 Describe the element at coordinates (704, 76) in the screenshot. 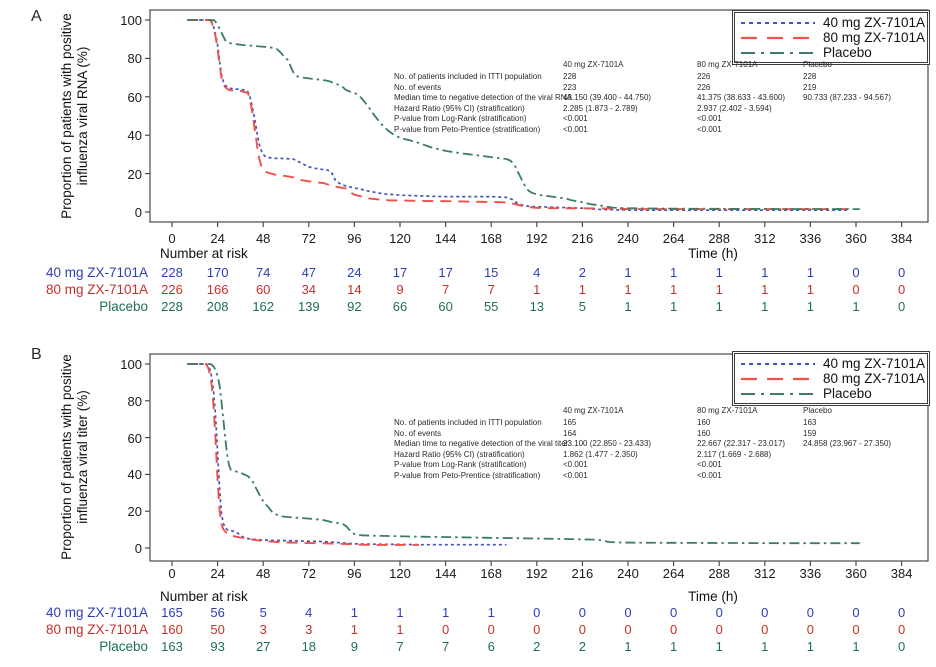

I see `stats-value: 226` at that location.